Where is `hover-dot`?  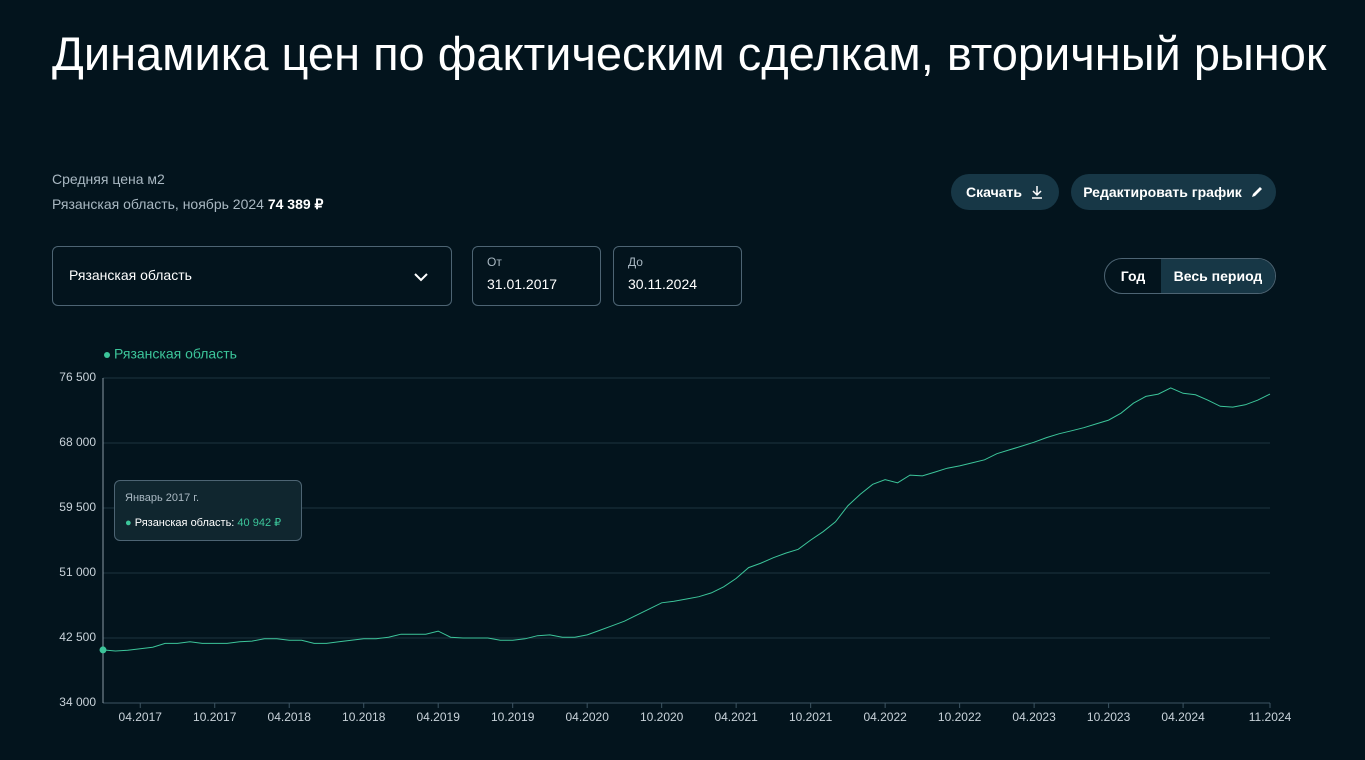 hover-dot is located at coordinates (103, 650).